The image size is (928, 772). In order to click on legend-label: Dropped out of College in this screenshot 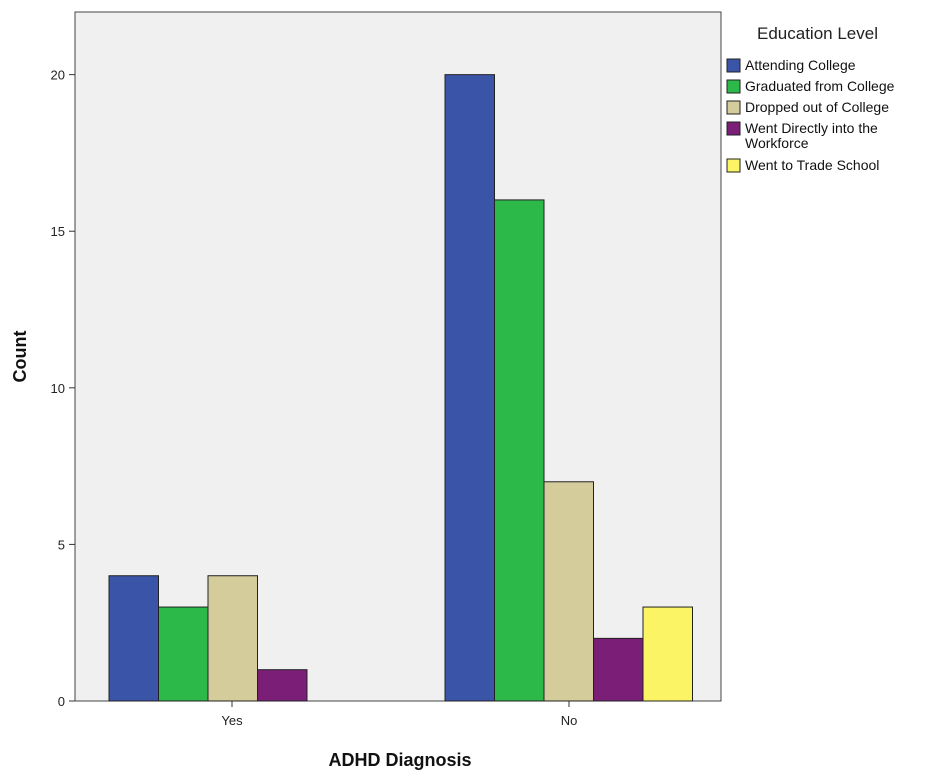, I will do `click(817, 107)`.